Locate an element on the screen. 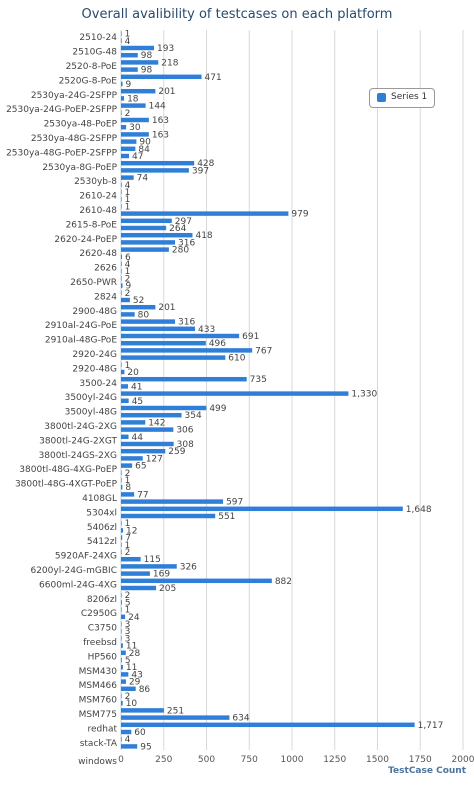 The image size is (474, 790). data-label: 280 is located at coordinates (180, 251).